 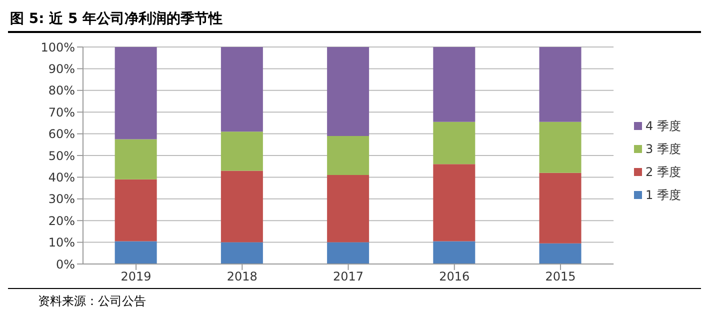 I want to click on y-tick-label: 90%, so click(x=61, y=69).